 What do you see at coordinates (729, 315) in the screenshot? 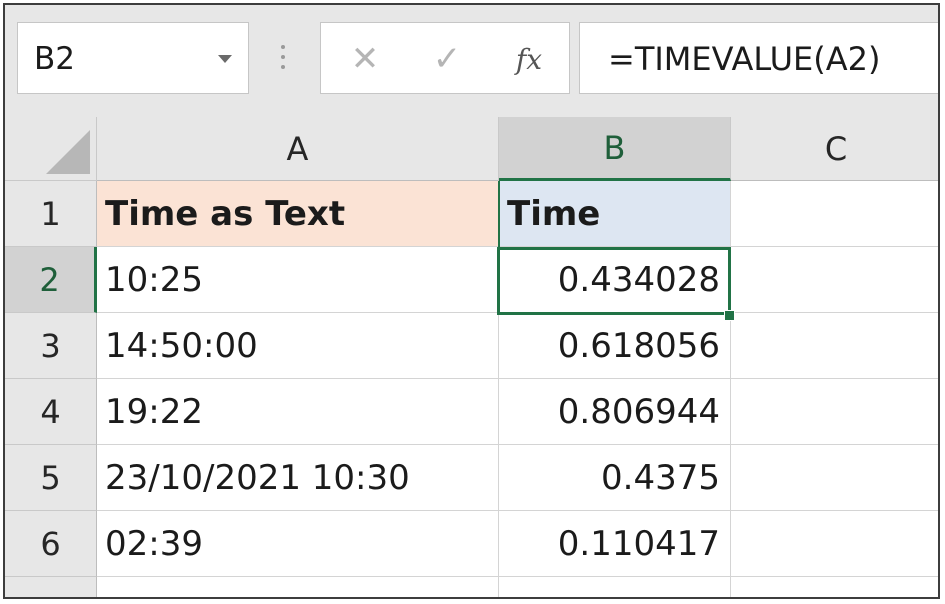
I see `fill-handle` at bounding box center [729, 315].